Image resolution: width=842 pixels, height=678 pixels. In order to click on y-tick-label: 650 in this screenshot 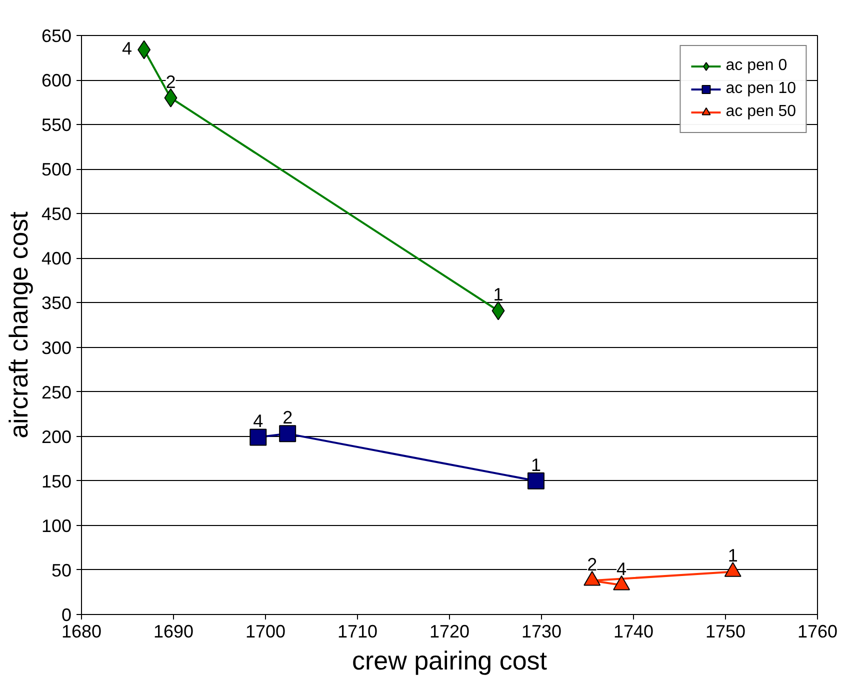, I will do `click(56, 36)`.